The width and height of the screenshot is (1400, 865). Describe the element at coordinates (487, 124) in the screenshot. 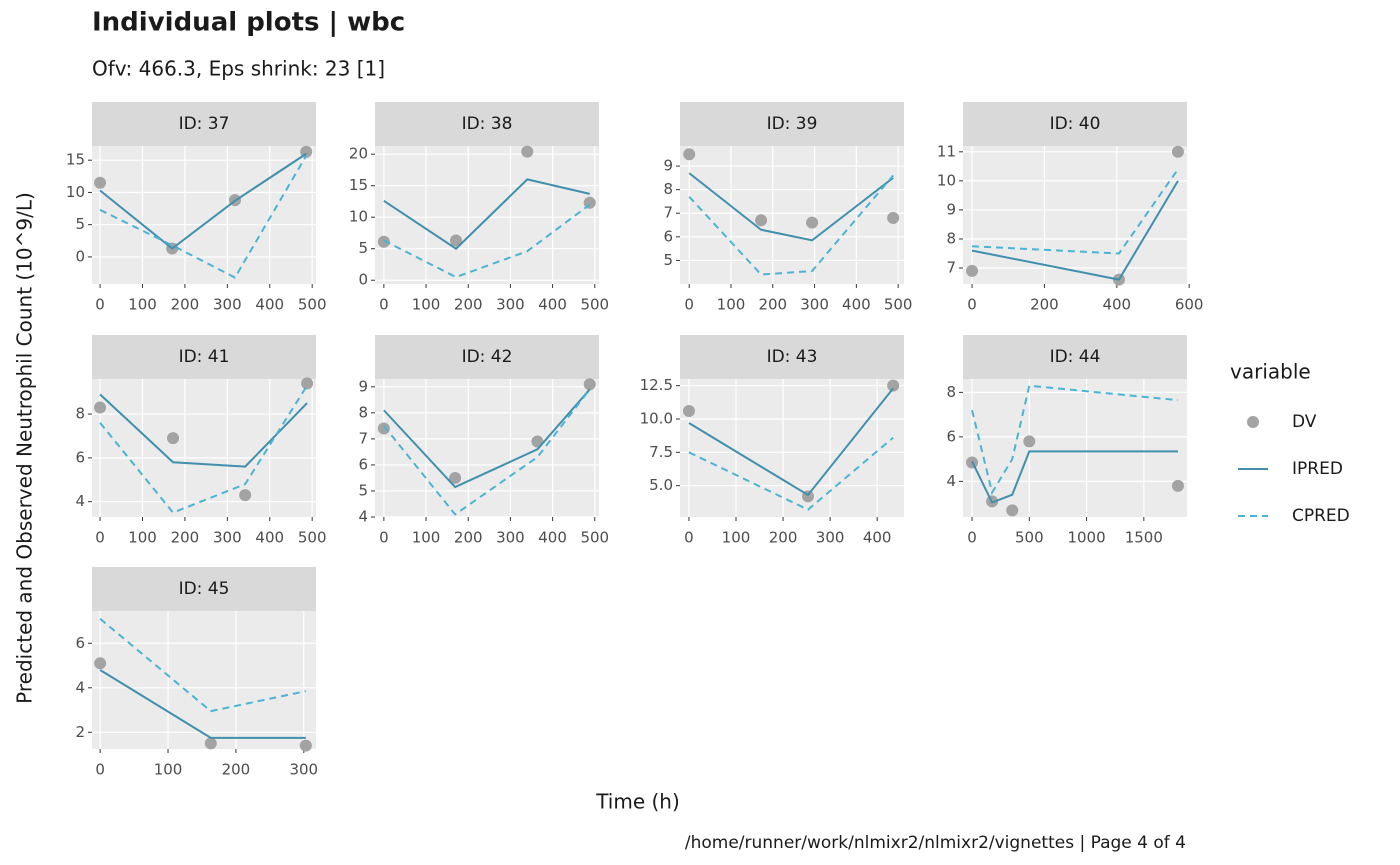

I see `panel-title: ID: 38` at that location.